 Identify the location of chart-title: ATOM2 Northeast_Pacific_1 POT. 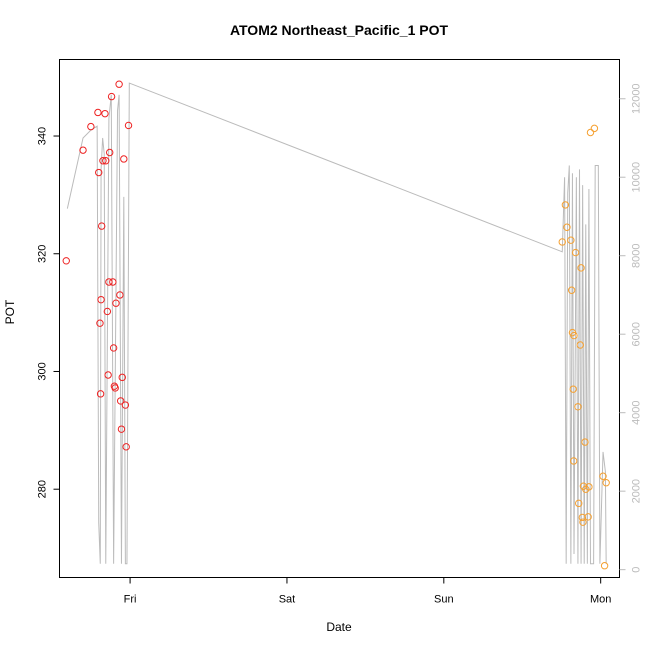
(339, 30).